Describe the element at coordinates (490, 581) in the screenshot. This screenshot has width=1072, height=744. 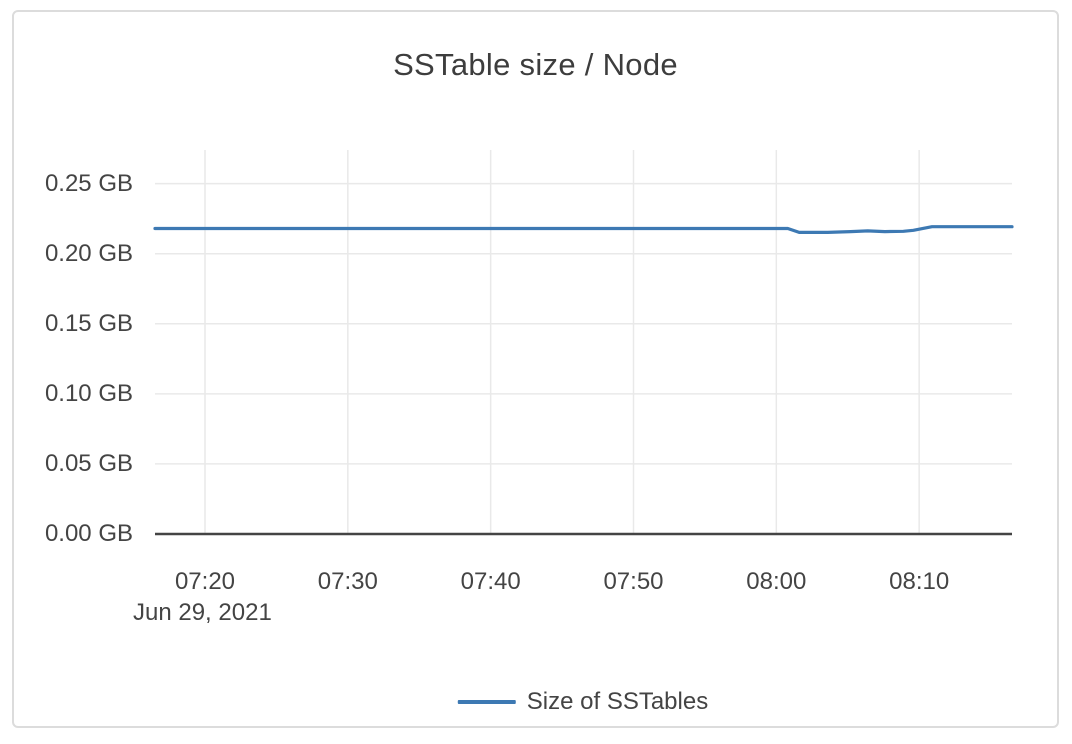
I see `x-tick-label: 07:40` at that location.